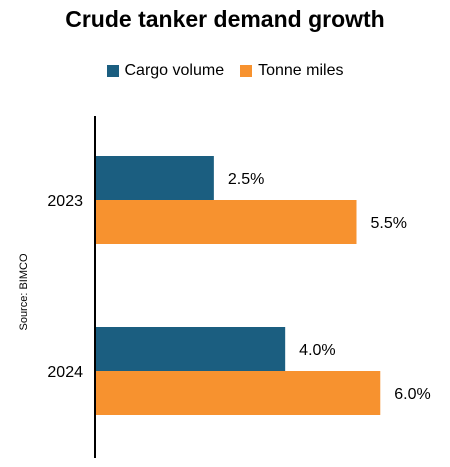 This screenshot has height=467, width=450. What do you see at coordinates (190, 349) in the screenshot?
I see `bar-cargo-volume-2024` at bounding box center [190, 349].